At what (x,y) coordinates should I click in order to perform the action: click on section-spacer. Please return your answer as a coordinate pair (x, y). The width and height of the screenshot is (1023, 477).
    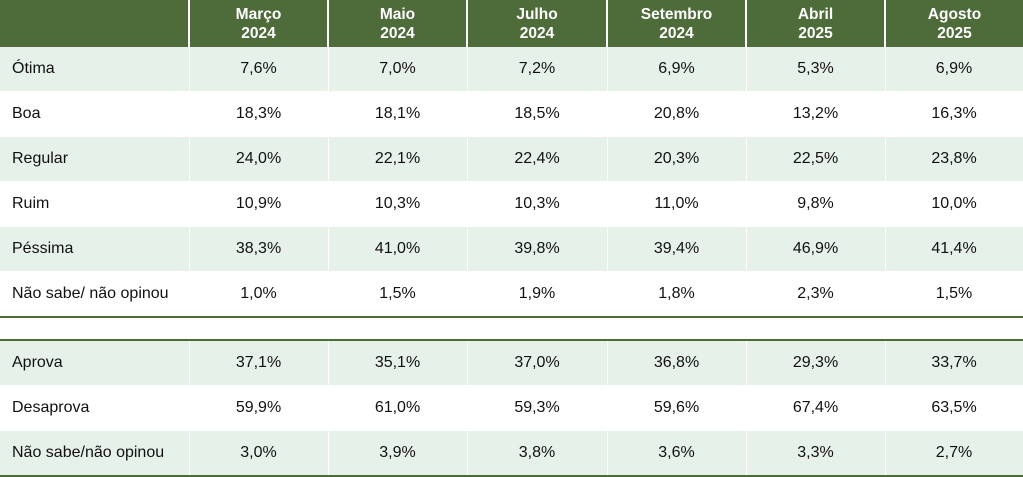
    Looking at the image, I should click on (511, 328).